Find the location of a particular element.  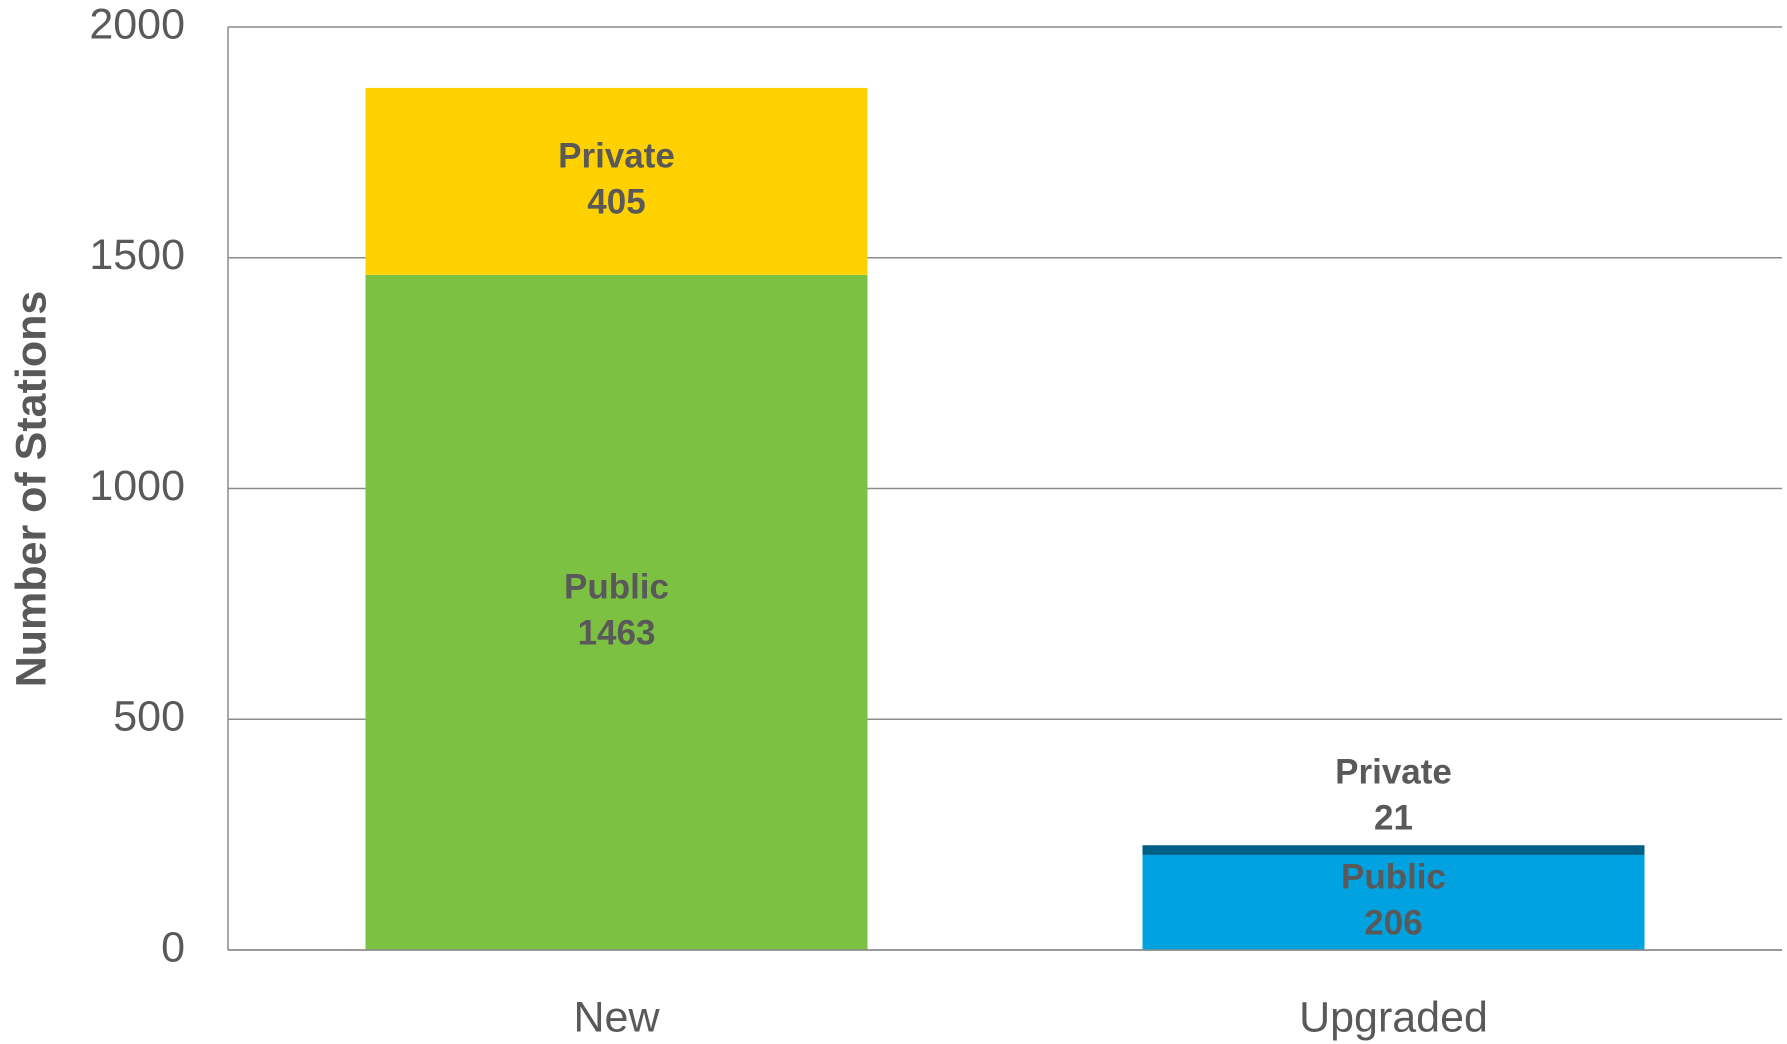

data-label: 21 is located at coordinates (1393, 817).